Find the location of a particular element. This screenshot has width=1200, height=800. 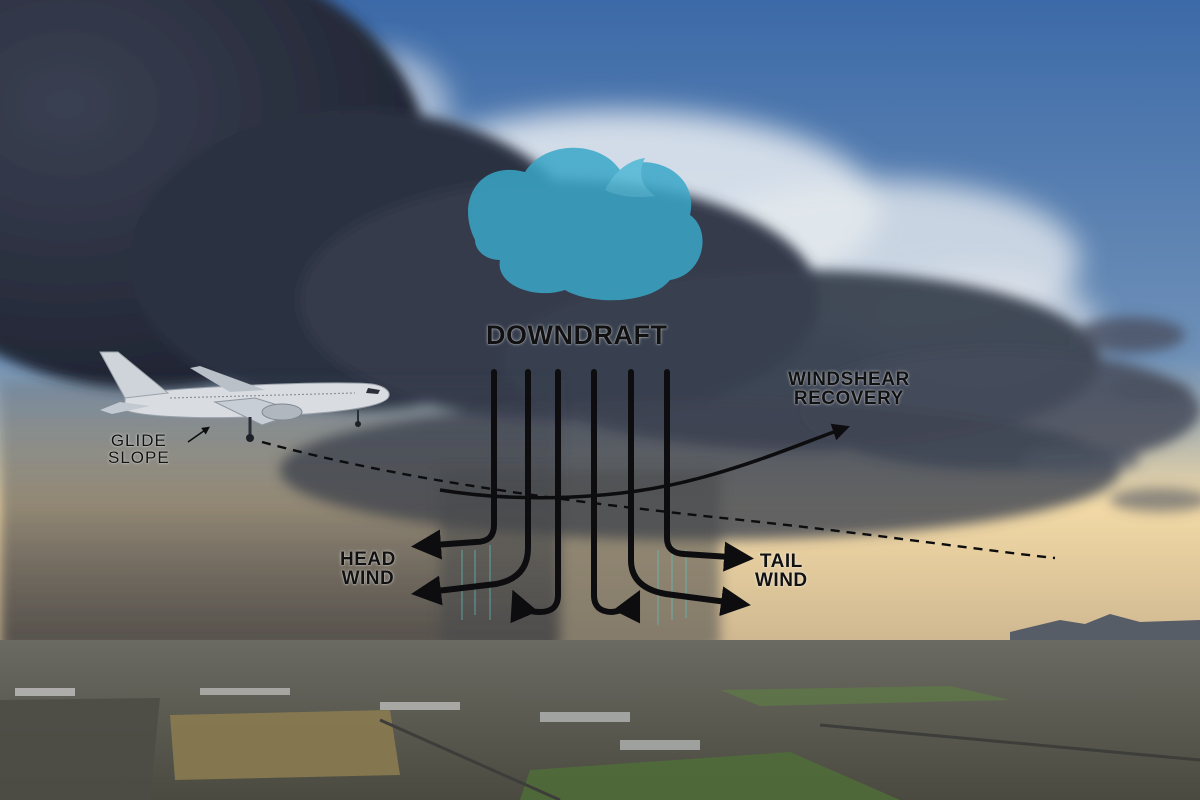

tail-wind-line-1: TAIL is located at coordinates (781, 561).